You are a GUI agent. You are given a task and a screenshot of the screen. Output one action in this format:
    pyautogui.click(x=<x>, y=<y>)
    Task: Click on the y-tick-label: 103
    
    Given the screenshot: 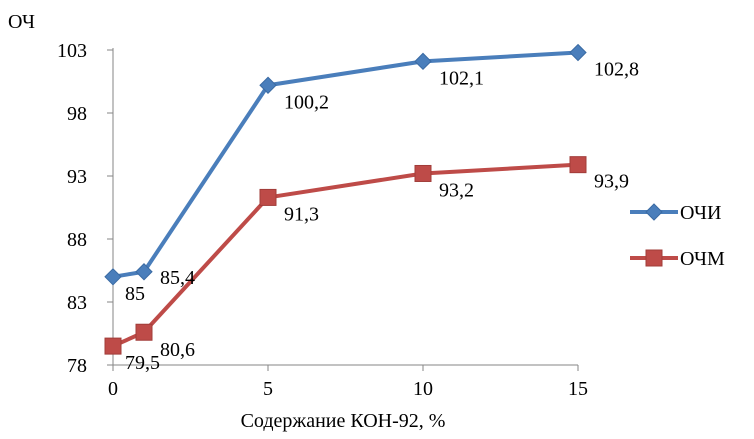 What is the action you would take?
    pyautogui.click(x=72, y=51)
    